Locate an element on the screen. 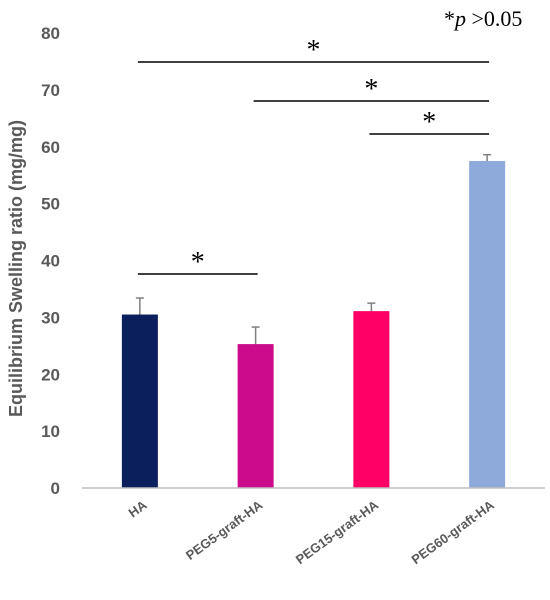 The width and height of the screenshot is (550, 600). y-tick-label: 80 is located at coordinates (50, 33).